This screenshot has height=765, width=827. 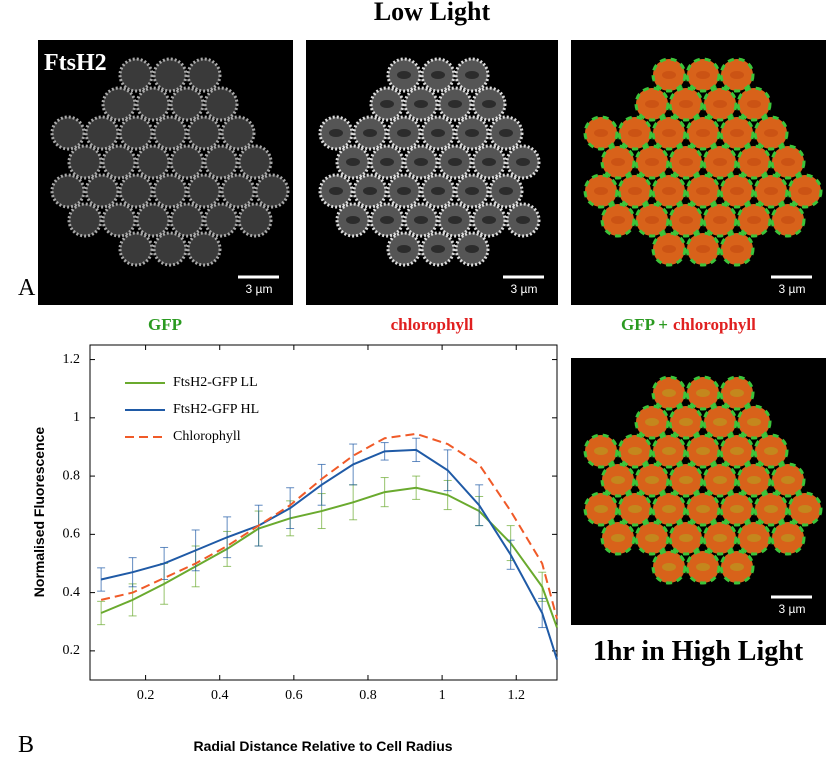 I want to click on y-tick-label: 0.6, so click(x=72, y=534).